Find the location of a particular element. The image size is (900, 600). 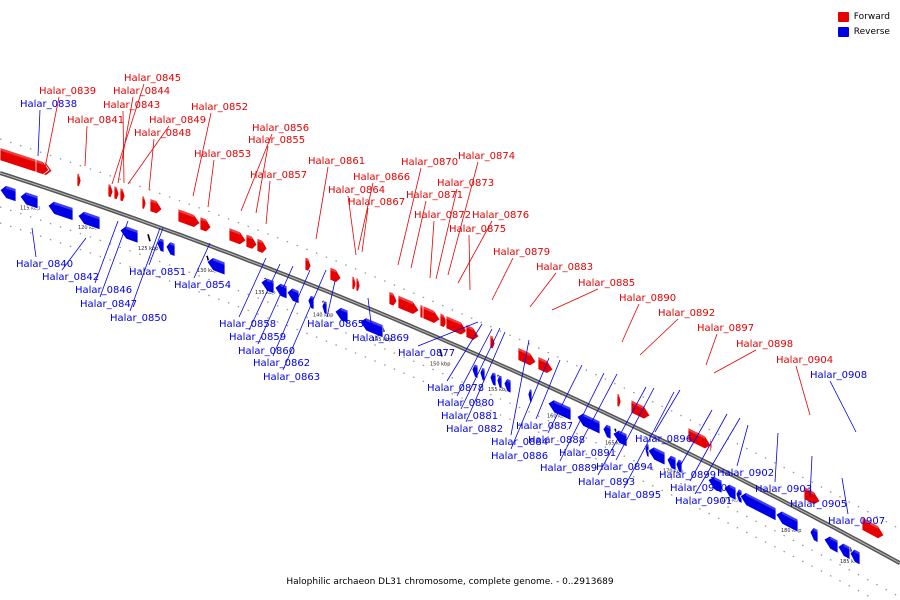

forward-gene-label: Halar_0871 is located at coordinates (434, 195).